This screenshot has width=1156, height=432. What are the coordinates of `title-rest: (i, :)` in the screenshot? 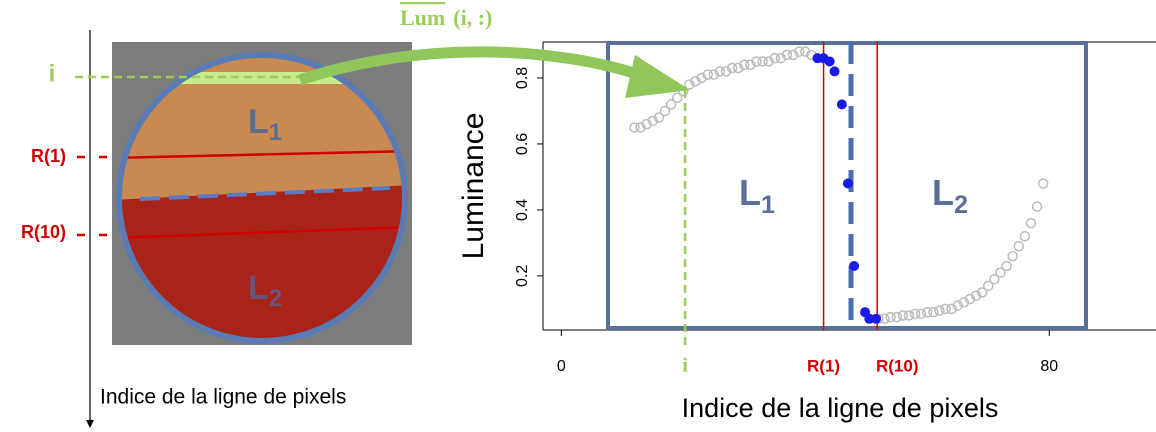 It's located at (472, 17).